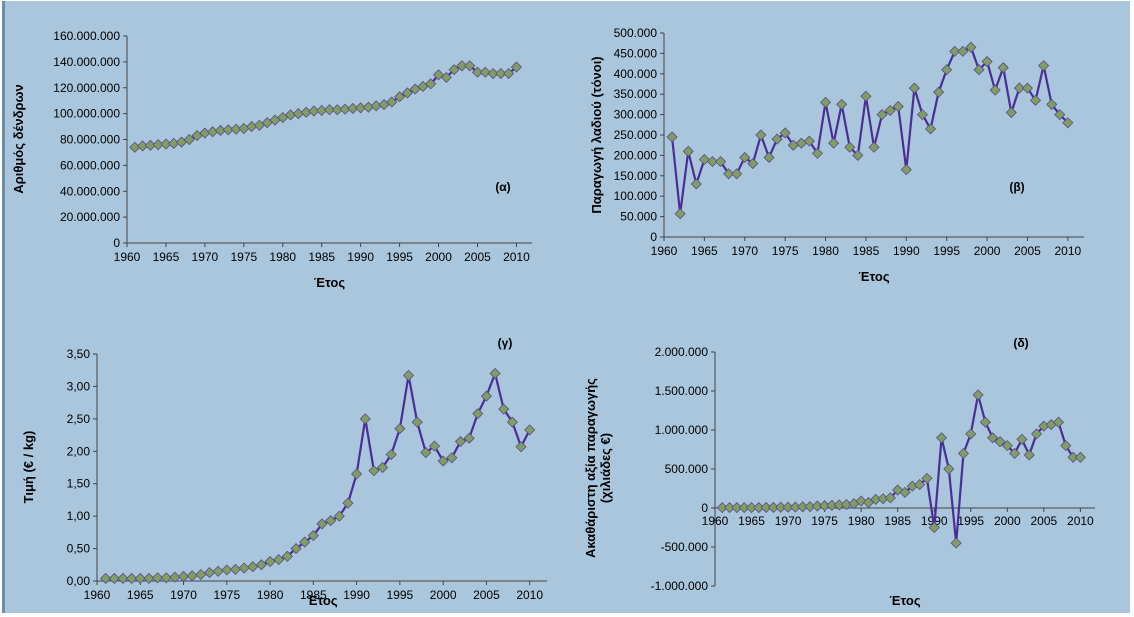  I want to click on y-tick-label: 1.500.000, so click(682, 391).